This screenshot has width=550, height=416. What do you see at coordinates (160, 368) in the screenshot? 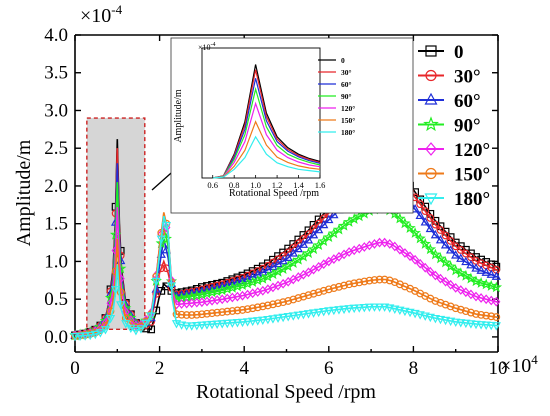
I see `x-tick-label: 2` at bounding box center [160, 368].